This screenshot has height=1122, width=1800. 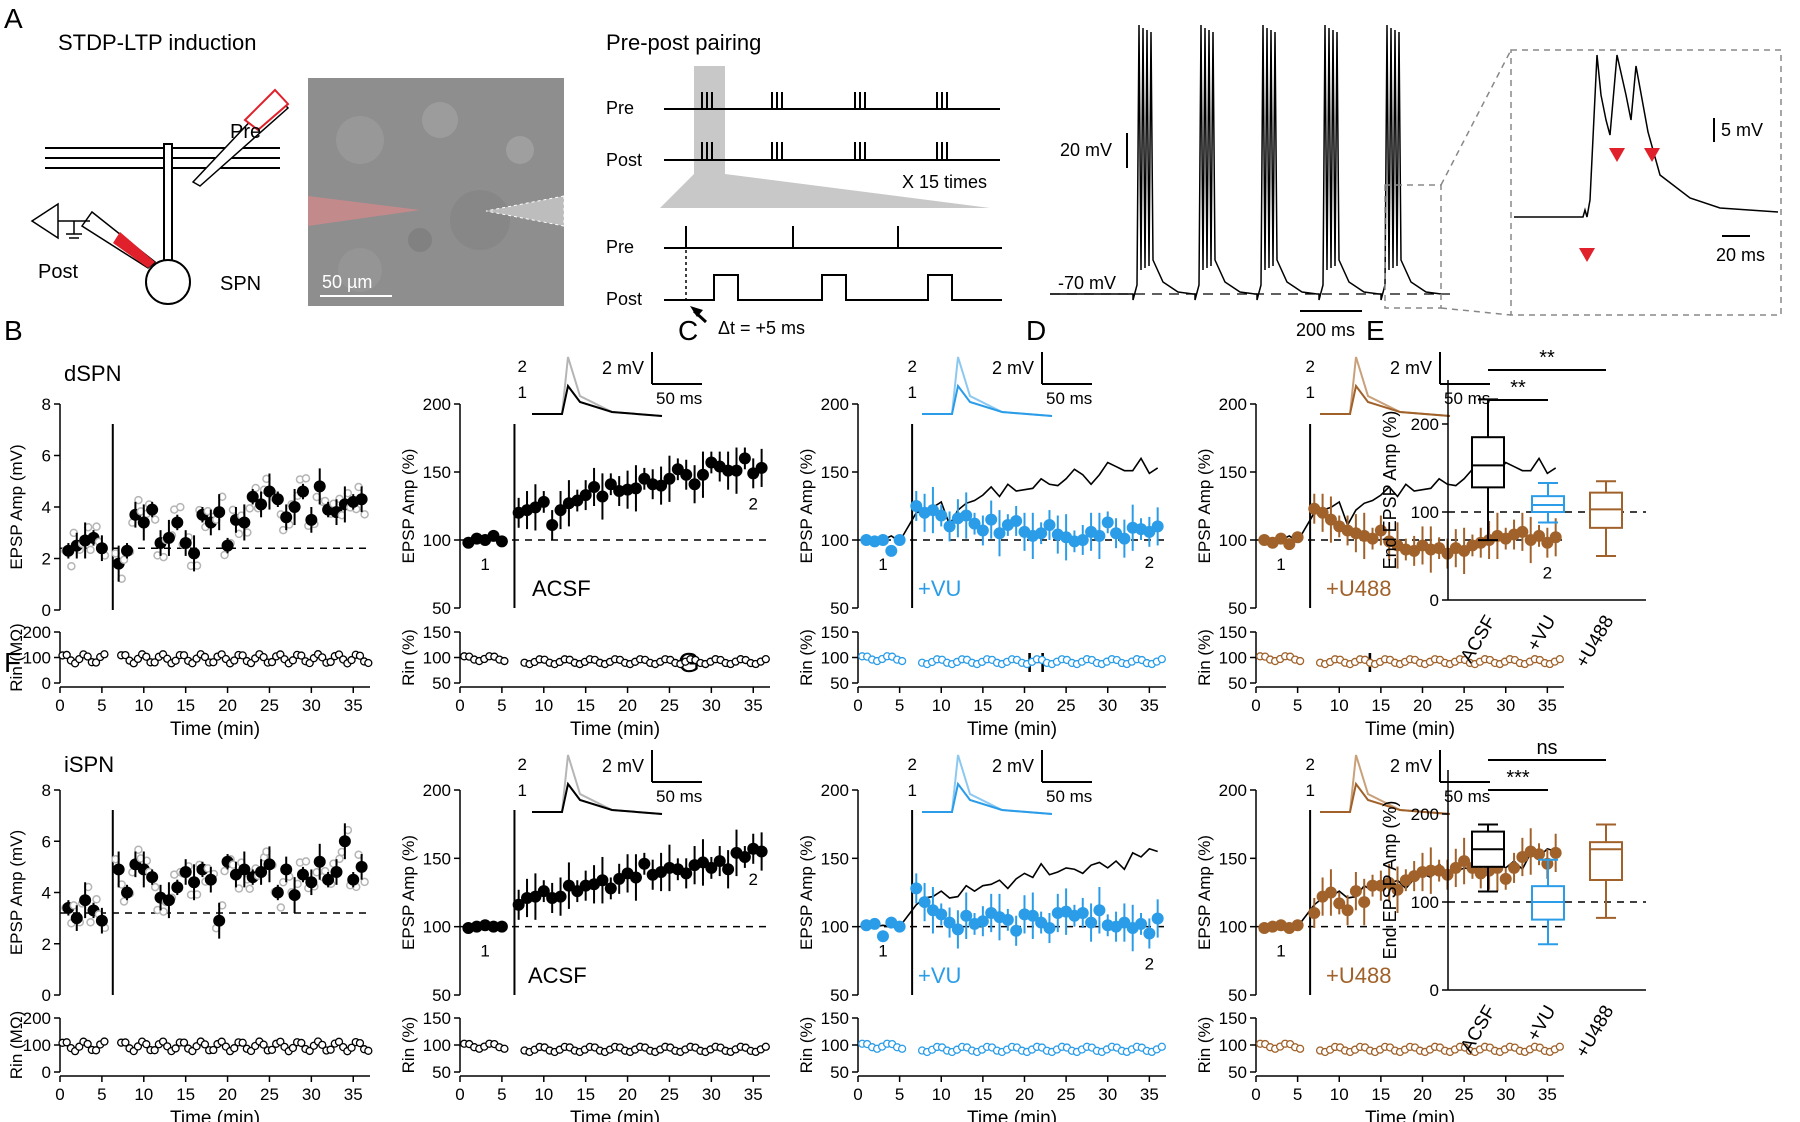 What do you see at coordinates (157, 42) in the screenshot?
I see `schematic-title: STDP-LTP induction` at bounding box center [157, 42].